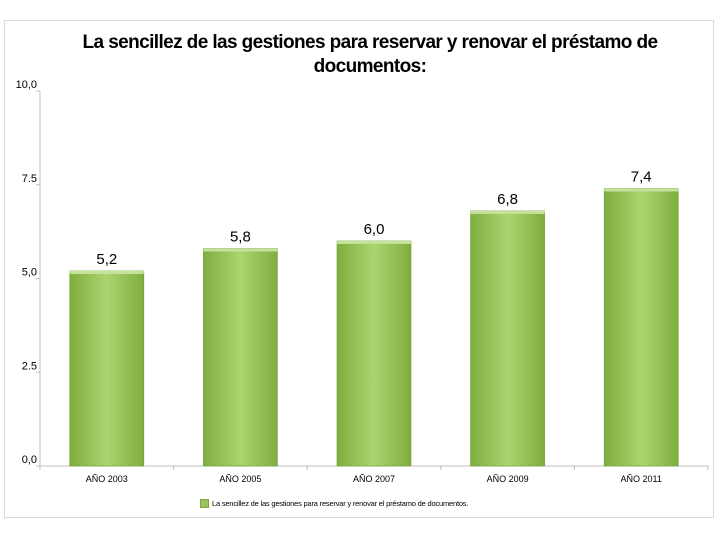  What do you see at coordinates (204, 503) in the screenshot?
I see `legend-swatch` at bounding box center [204, 503].